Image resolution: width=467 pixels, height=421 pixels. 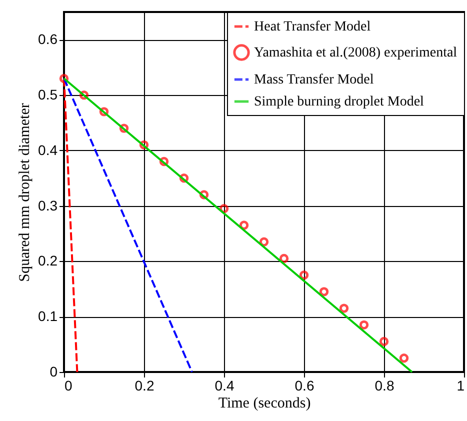 I want to click on legend-label: Heat Transfer Model, so click(x=312, y=27).